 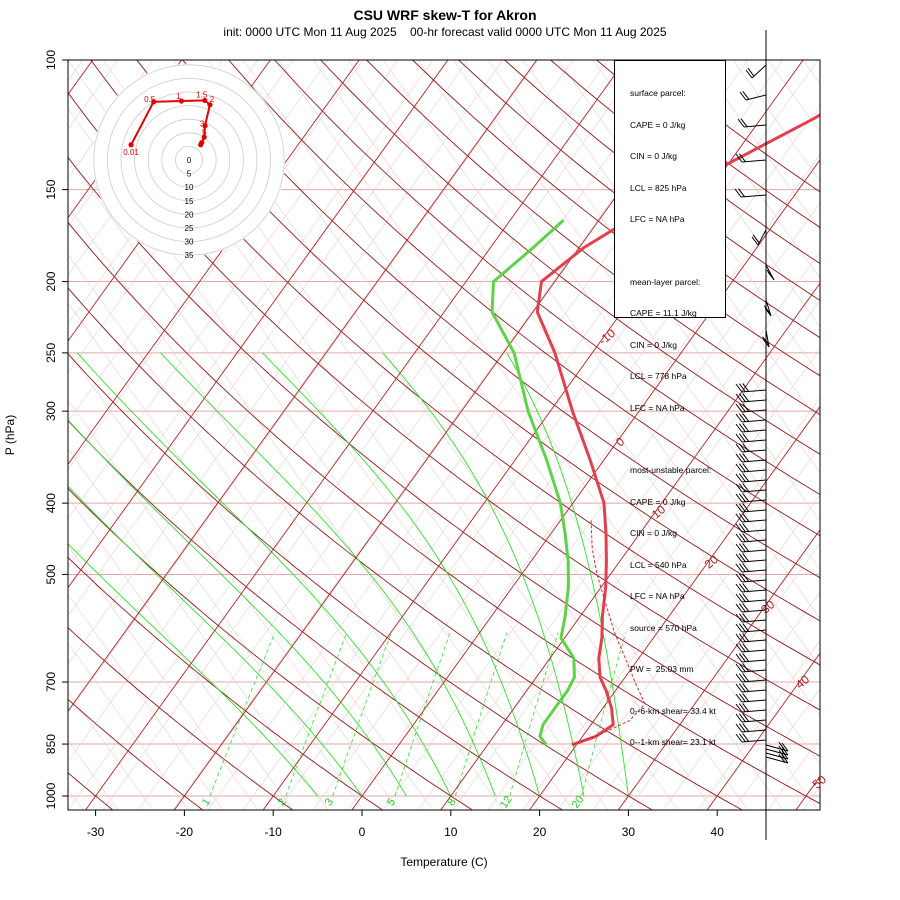 What do you see at coordinates (673, 742) in the screenshot?
I see `info-line: 0--1-km shear= 23.1 kt` at bounding box center [673, 742].